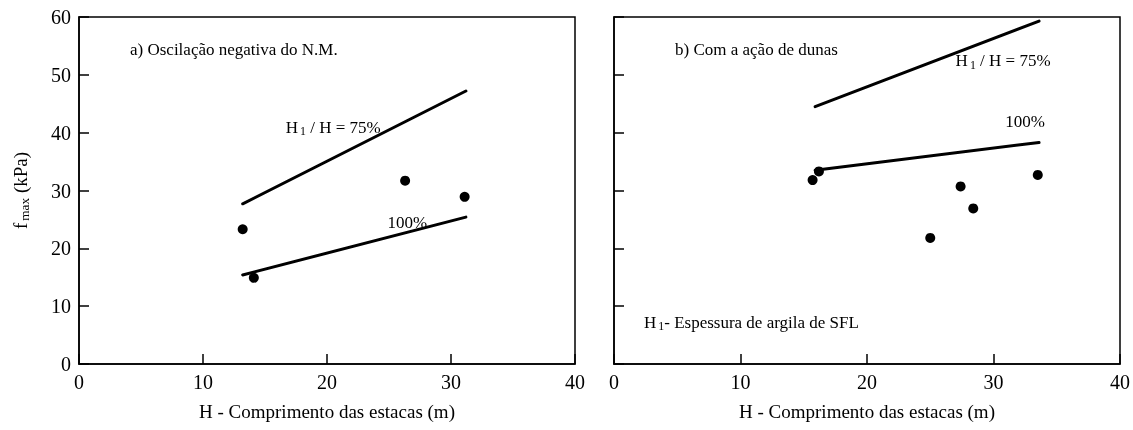 This screenshot has width=1133, height=430. I want to click on y-tick-label: 10, so click(61, 306).